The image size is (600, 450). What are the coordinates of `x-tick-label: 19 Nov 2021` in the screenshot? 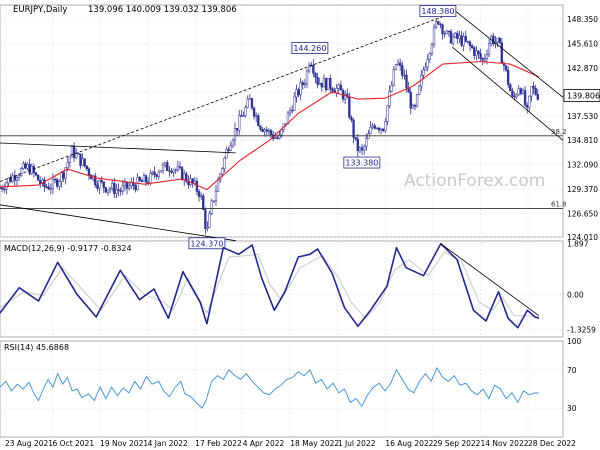 It's located at (124, 443).